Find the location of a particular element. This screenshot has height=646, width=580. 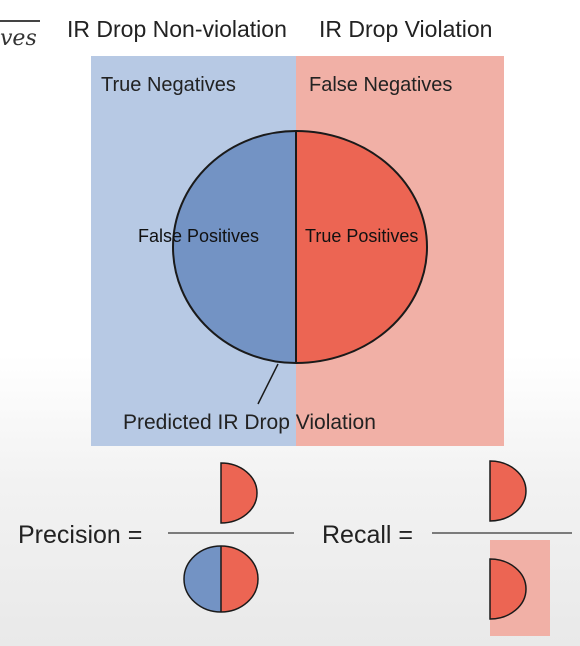

circle-outline-right is located at coordinates (361, 247).